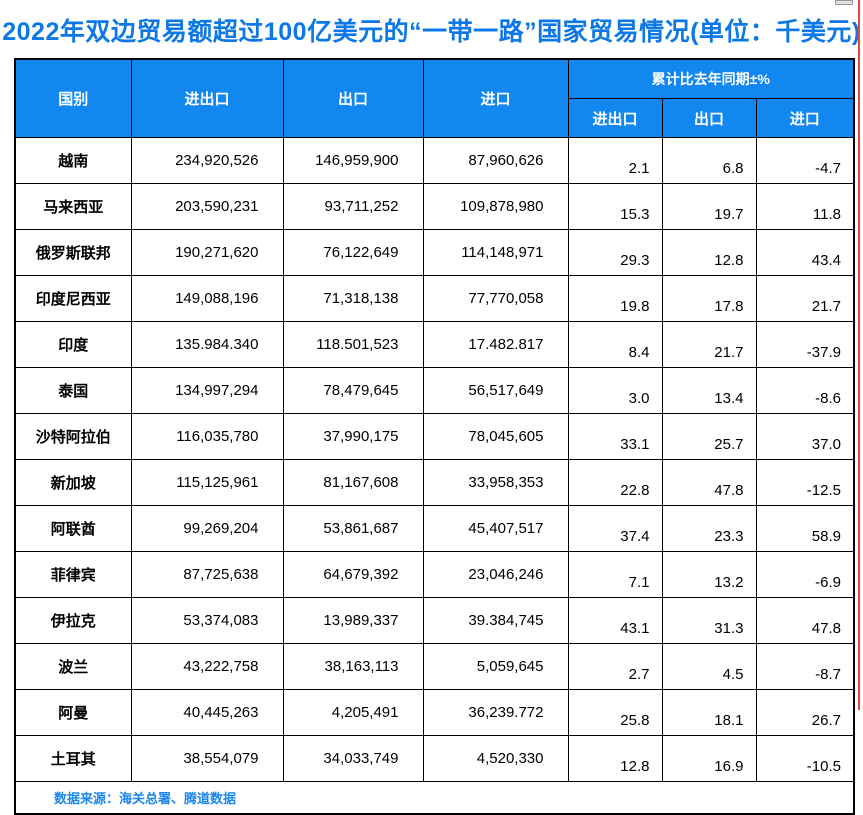 The image size is (863, 815). Describe the element at coordinates (207, 390) in the screenshot. I see `cell-total: 134,997,294` at that location.